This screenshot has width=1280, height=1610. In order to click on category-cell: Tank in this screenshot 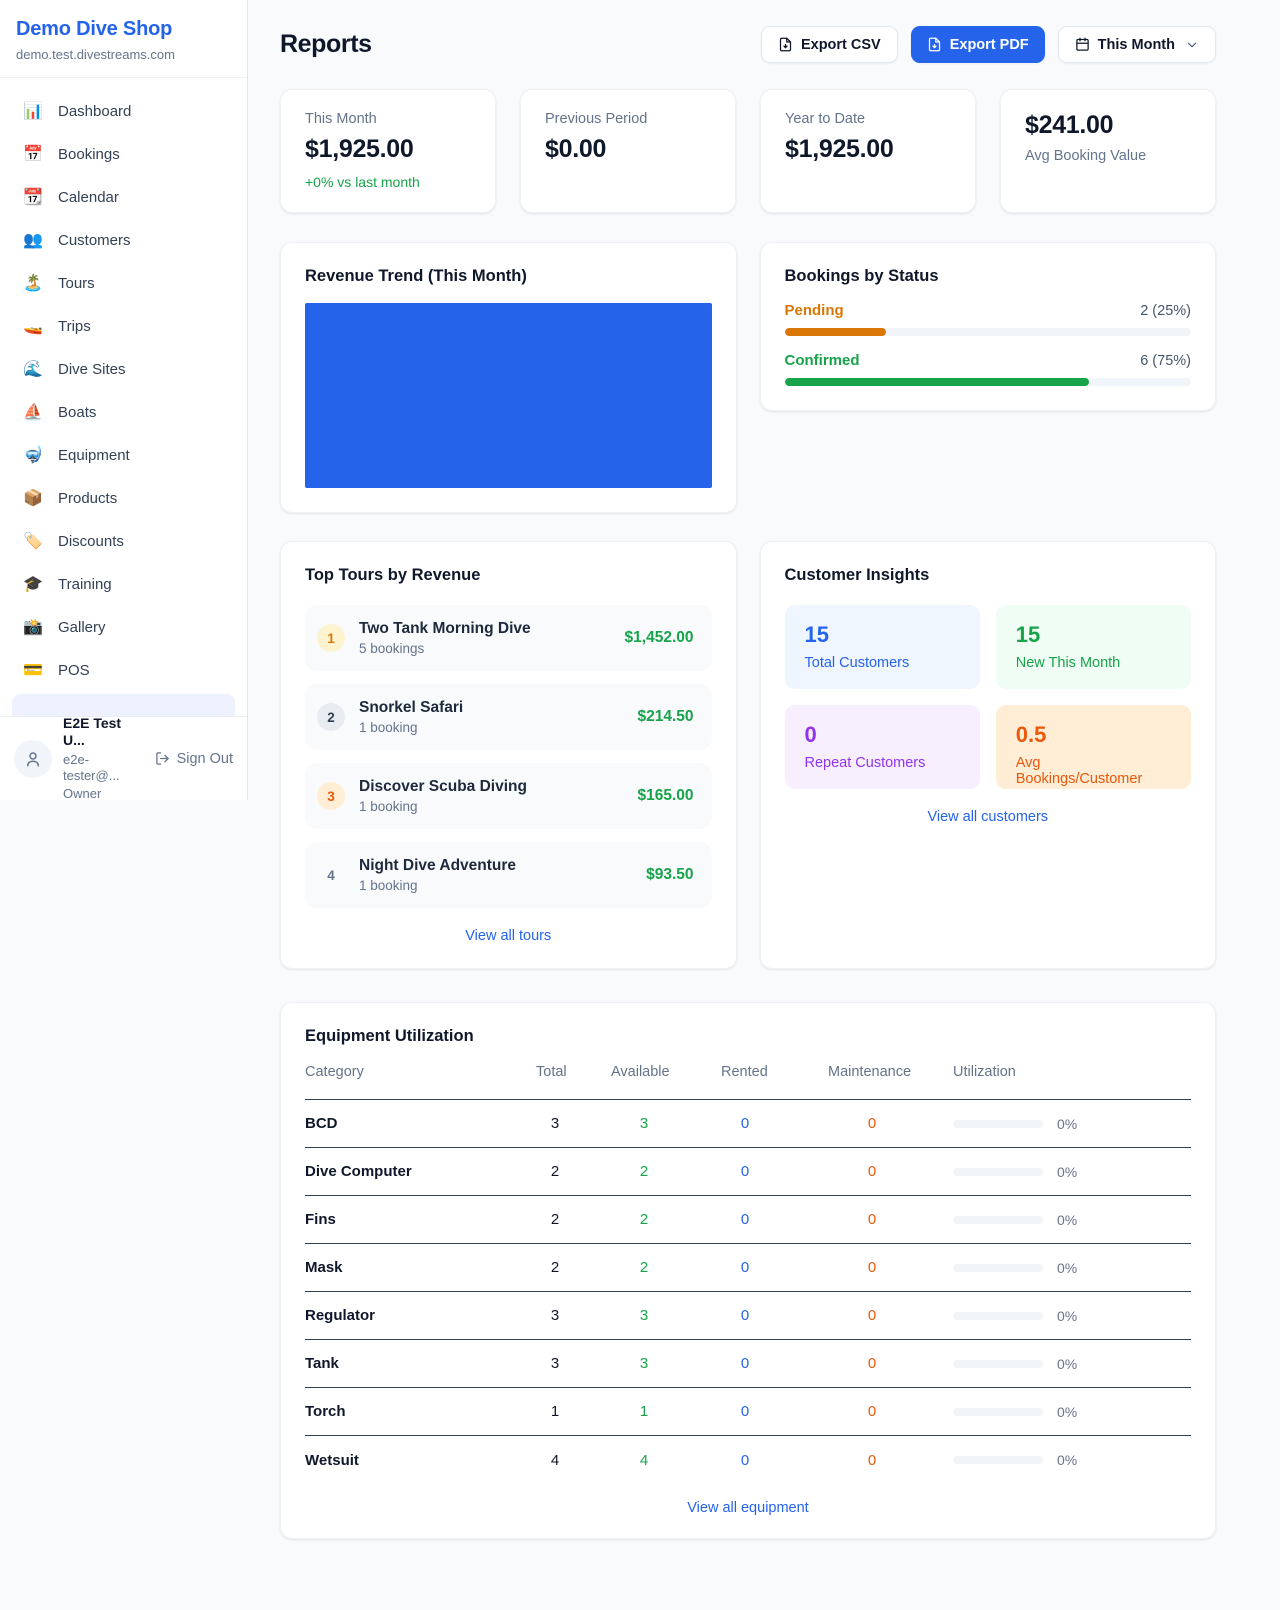, I will do `click(322, 1363)`.